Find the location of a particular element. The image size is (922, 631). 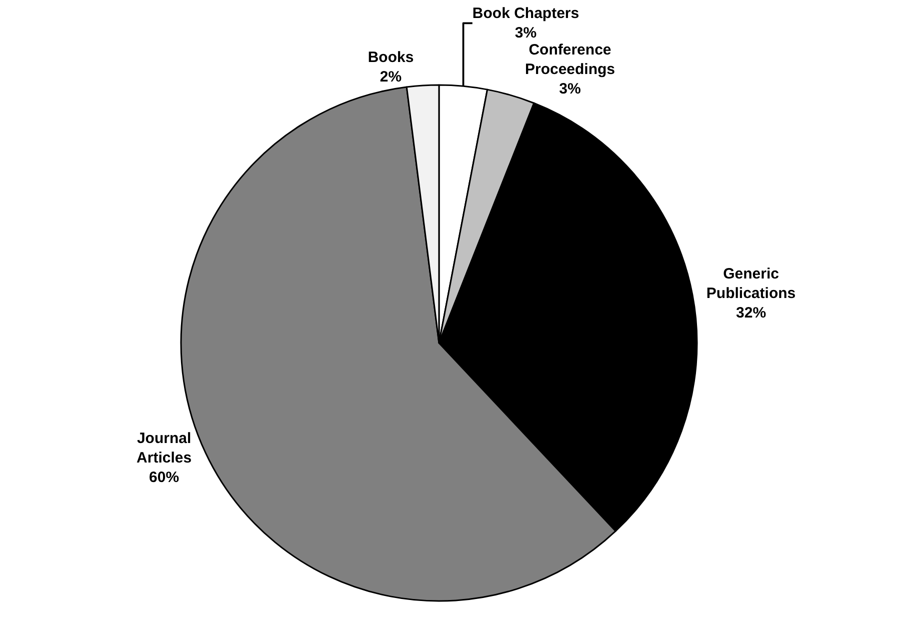

data-label: 2% is located at coordinates (391, 77).